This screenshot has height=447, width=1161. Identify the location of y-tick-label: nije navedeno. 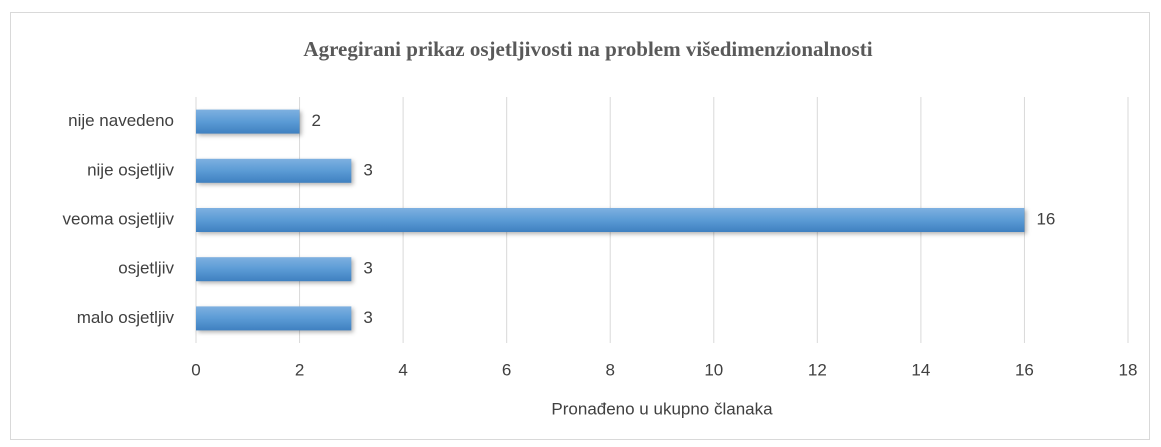
(121, 120).